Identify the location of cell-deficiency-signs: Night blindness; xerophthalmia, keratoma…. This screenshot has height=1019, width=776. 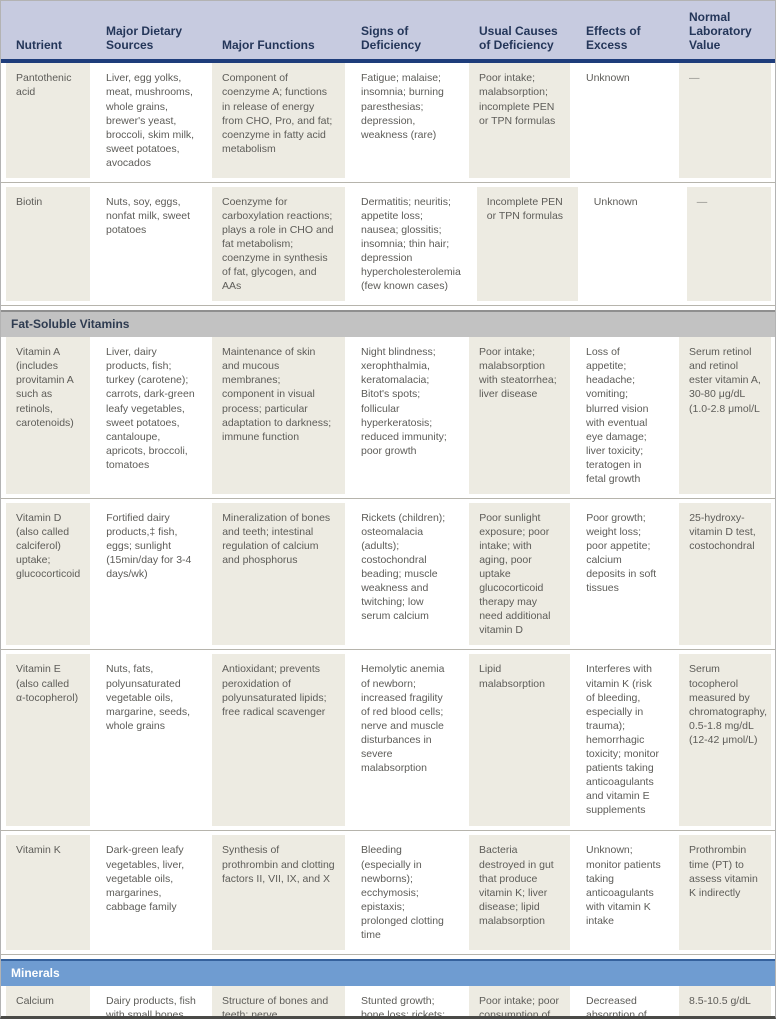
(407, 415).